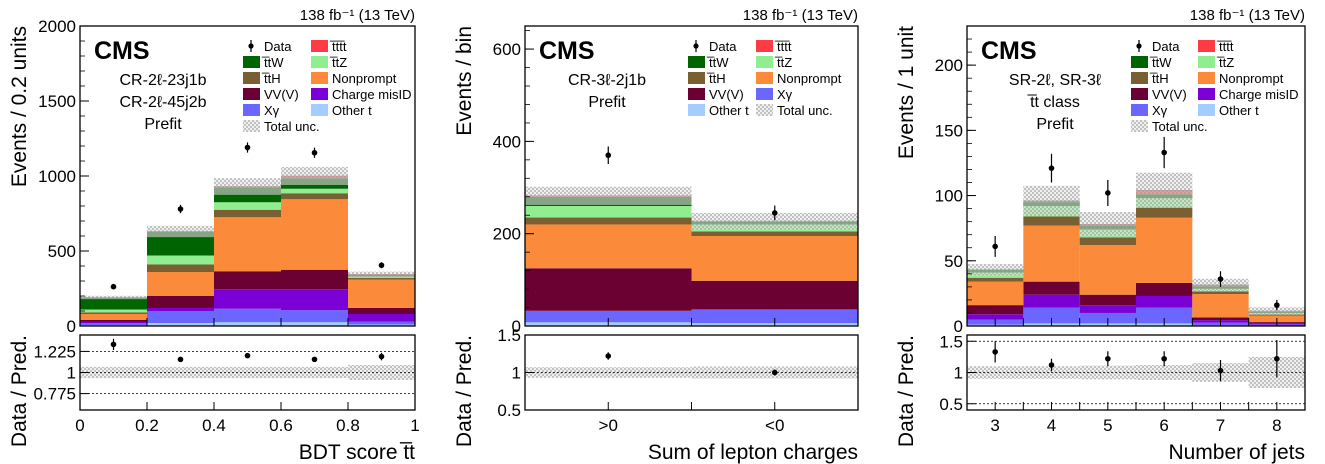  What do you see at coordinates (1163, 425) in the screenshot?
I see `xtick-label-3: 6` at bounding box center [1163, 425].